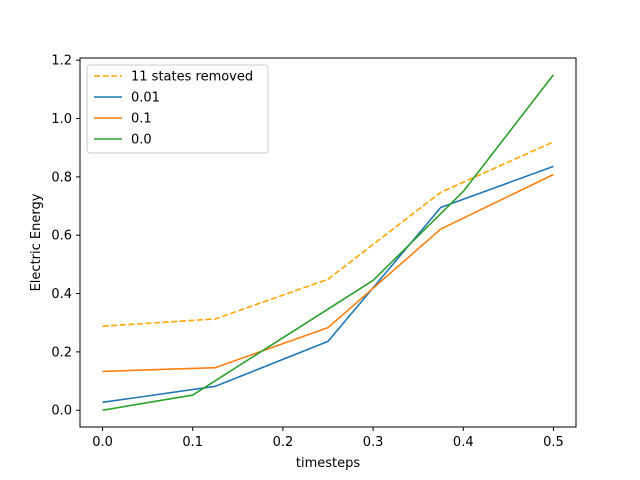 This screenshot has height=480, width=640. I want to click on x-tick-label: 0.0, so click(102, 442).